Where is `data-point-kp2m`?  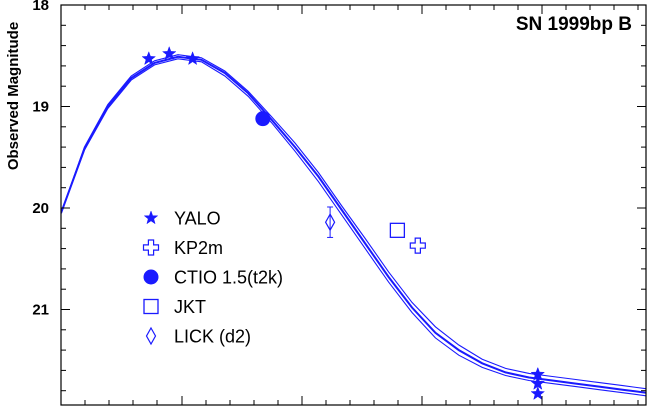
data-point-kp2m is located at coordinates (417, 245).